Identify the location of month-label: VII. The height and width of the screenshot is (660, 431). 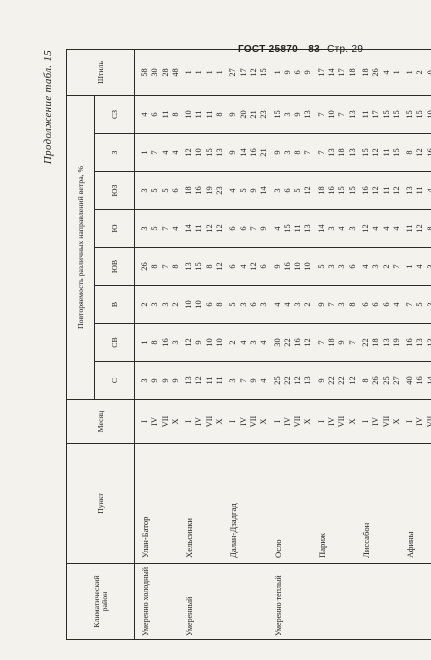
(428, 421).